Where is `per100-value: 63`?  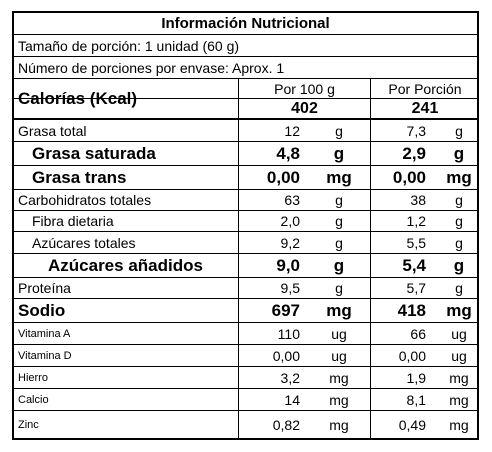 per100-value: 63 is located at coordinates (292, 200).